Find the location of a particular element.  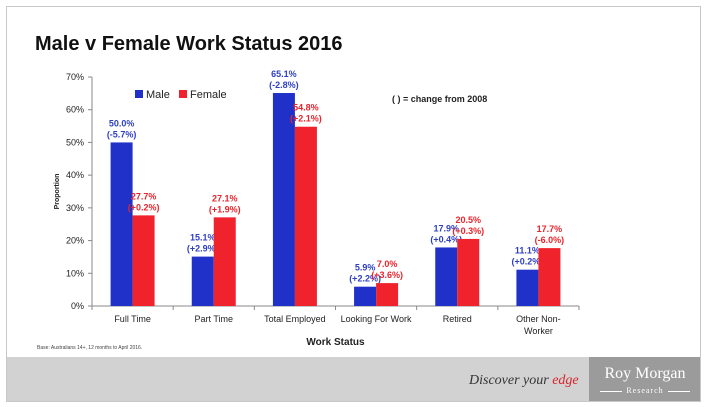

change-label-male: (+2.9%) is located at coordinates (203, 249).